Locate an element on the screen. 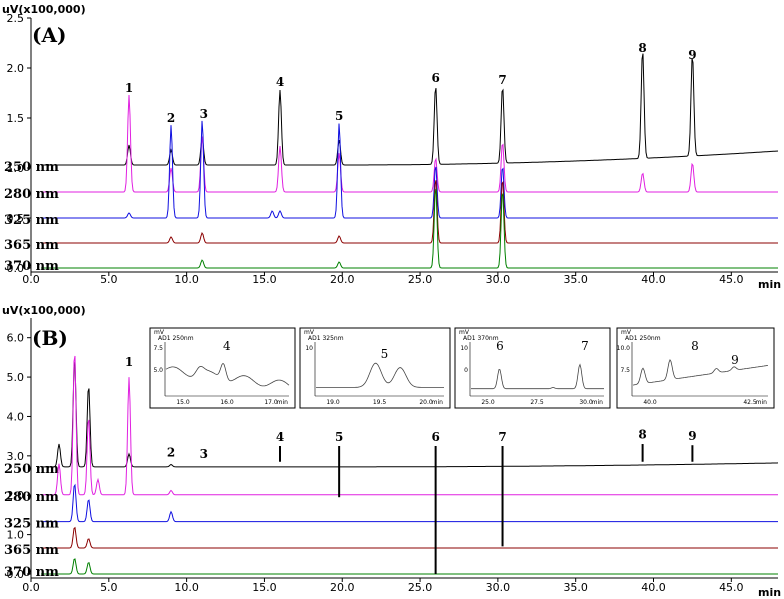 This screenshot has height=599, width=784. peak-label: 1 is located at coordinates (129, 88).